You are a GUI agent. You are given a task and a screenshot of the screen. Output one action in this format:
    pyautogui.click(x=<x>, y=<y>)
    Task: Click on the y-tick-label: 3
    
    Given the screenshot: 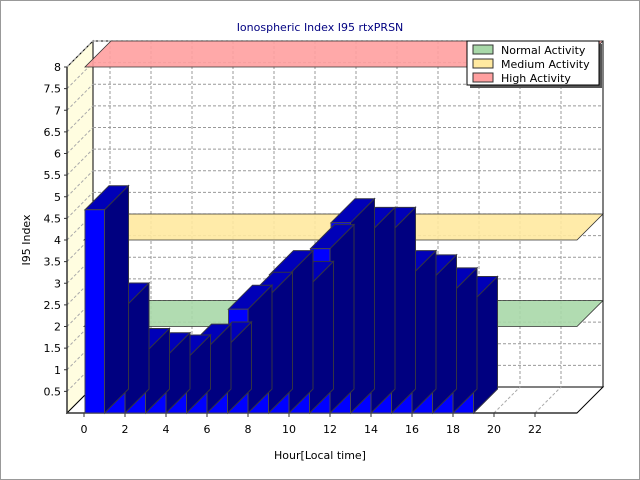 What is the action you would take?
    pyautogui.click(x=57, y=283)
    